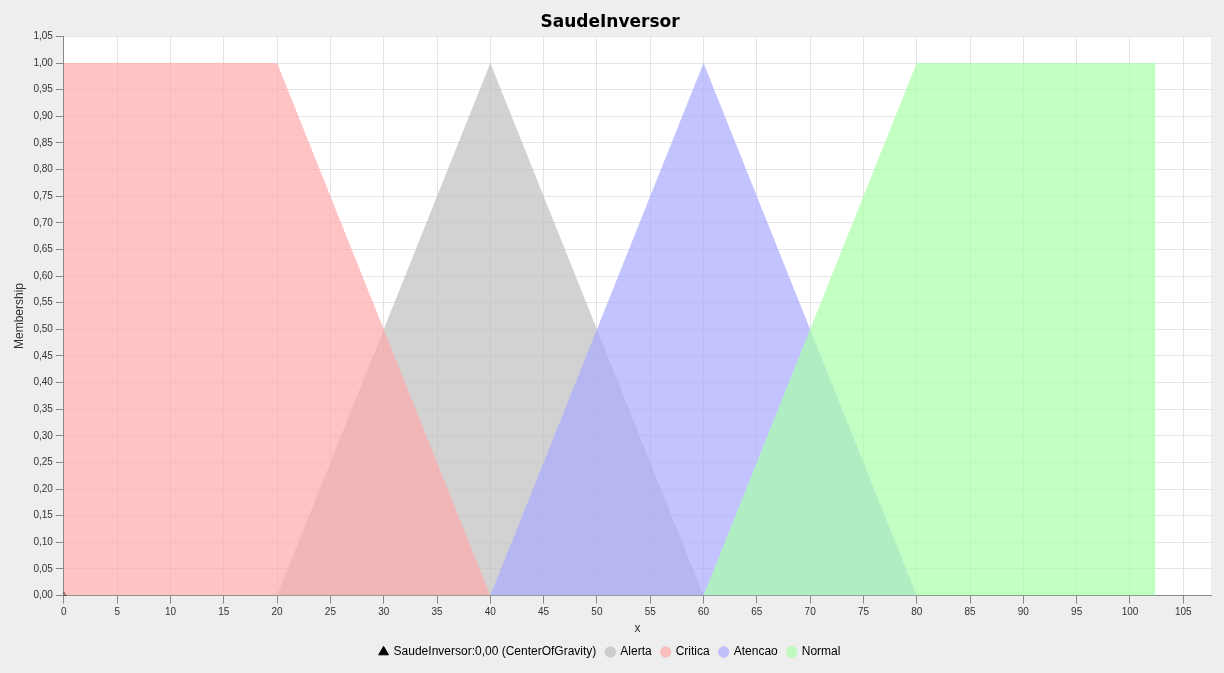 The image size is (1224, 673). I want to click on x-tick-label: 60, so click(703, 612).